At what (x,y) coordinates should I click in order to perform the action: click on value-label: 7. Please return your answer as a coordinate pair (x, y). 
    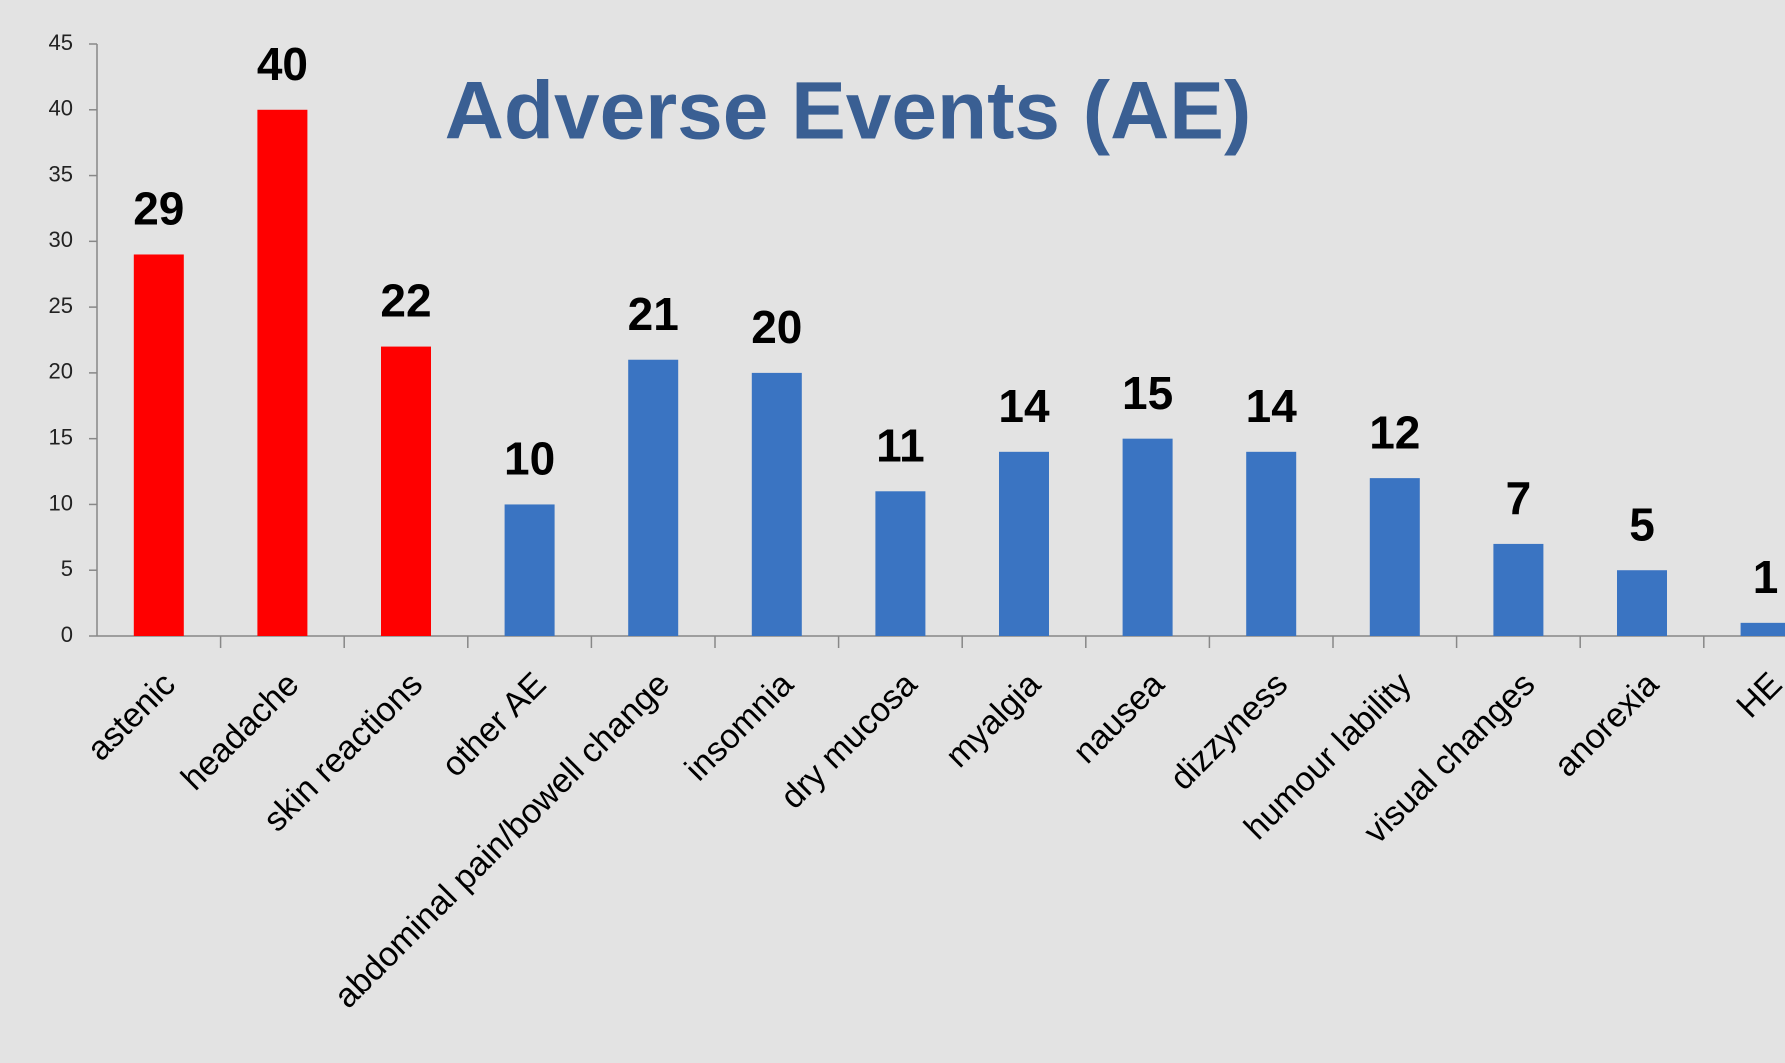
    Looking at the image, I should click on (1519, 498).